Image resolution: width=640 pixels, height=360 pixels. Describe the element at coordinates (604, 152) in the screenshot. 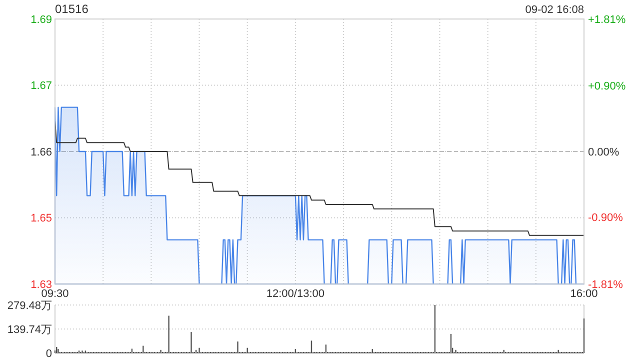

I see `y2-tick-label: 0.00%` at that location.